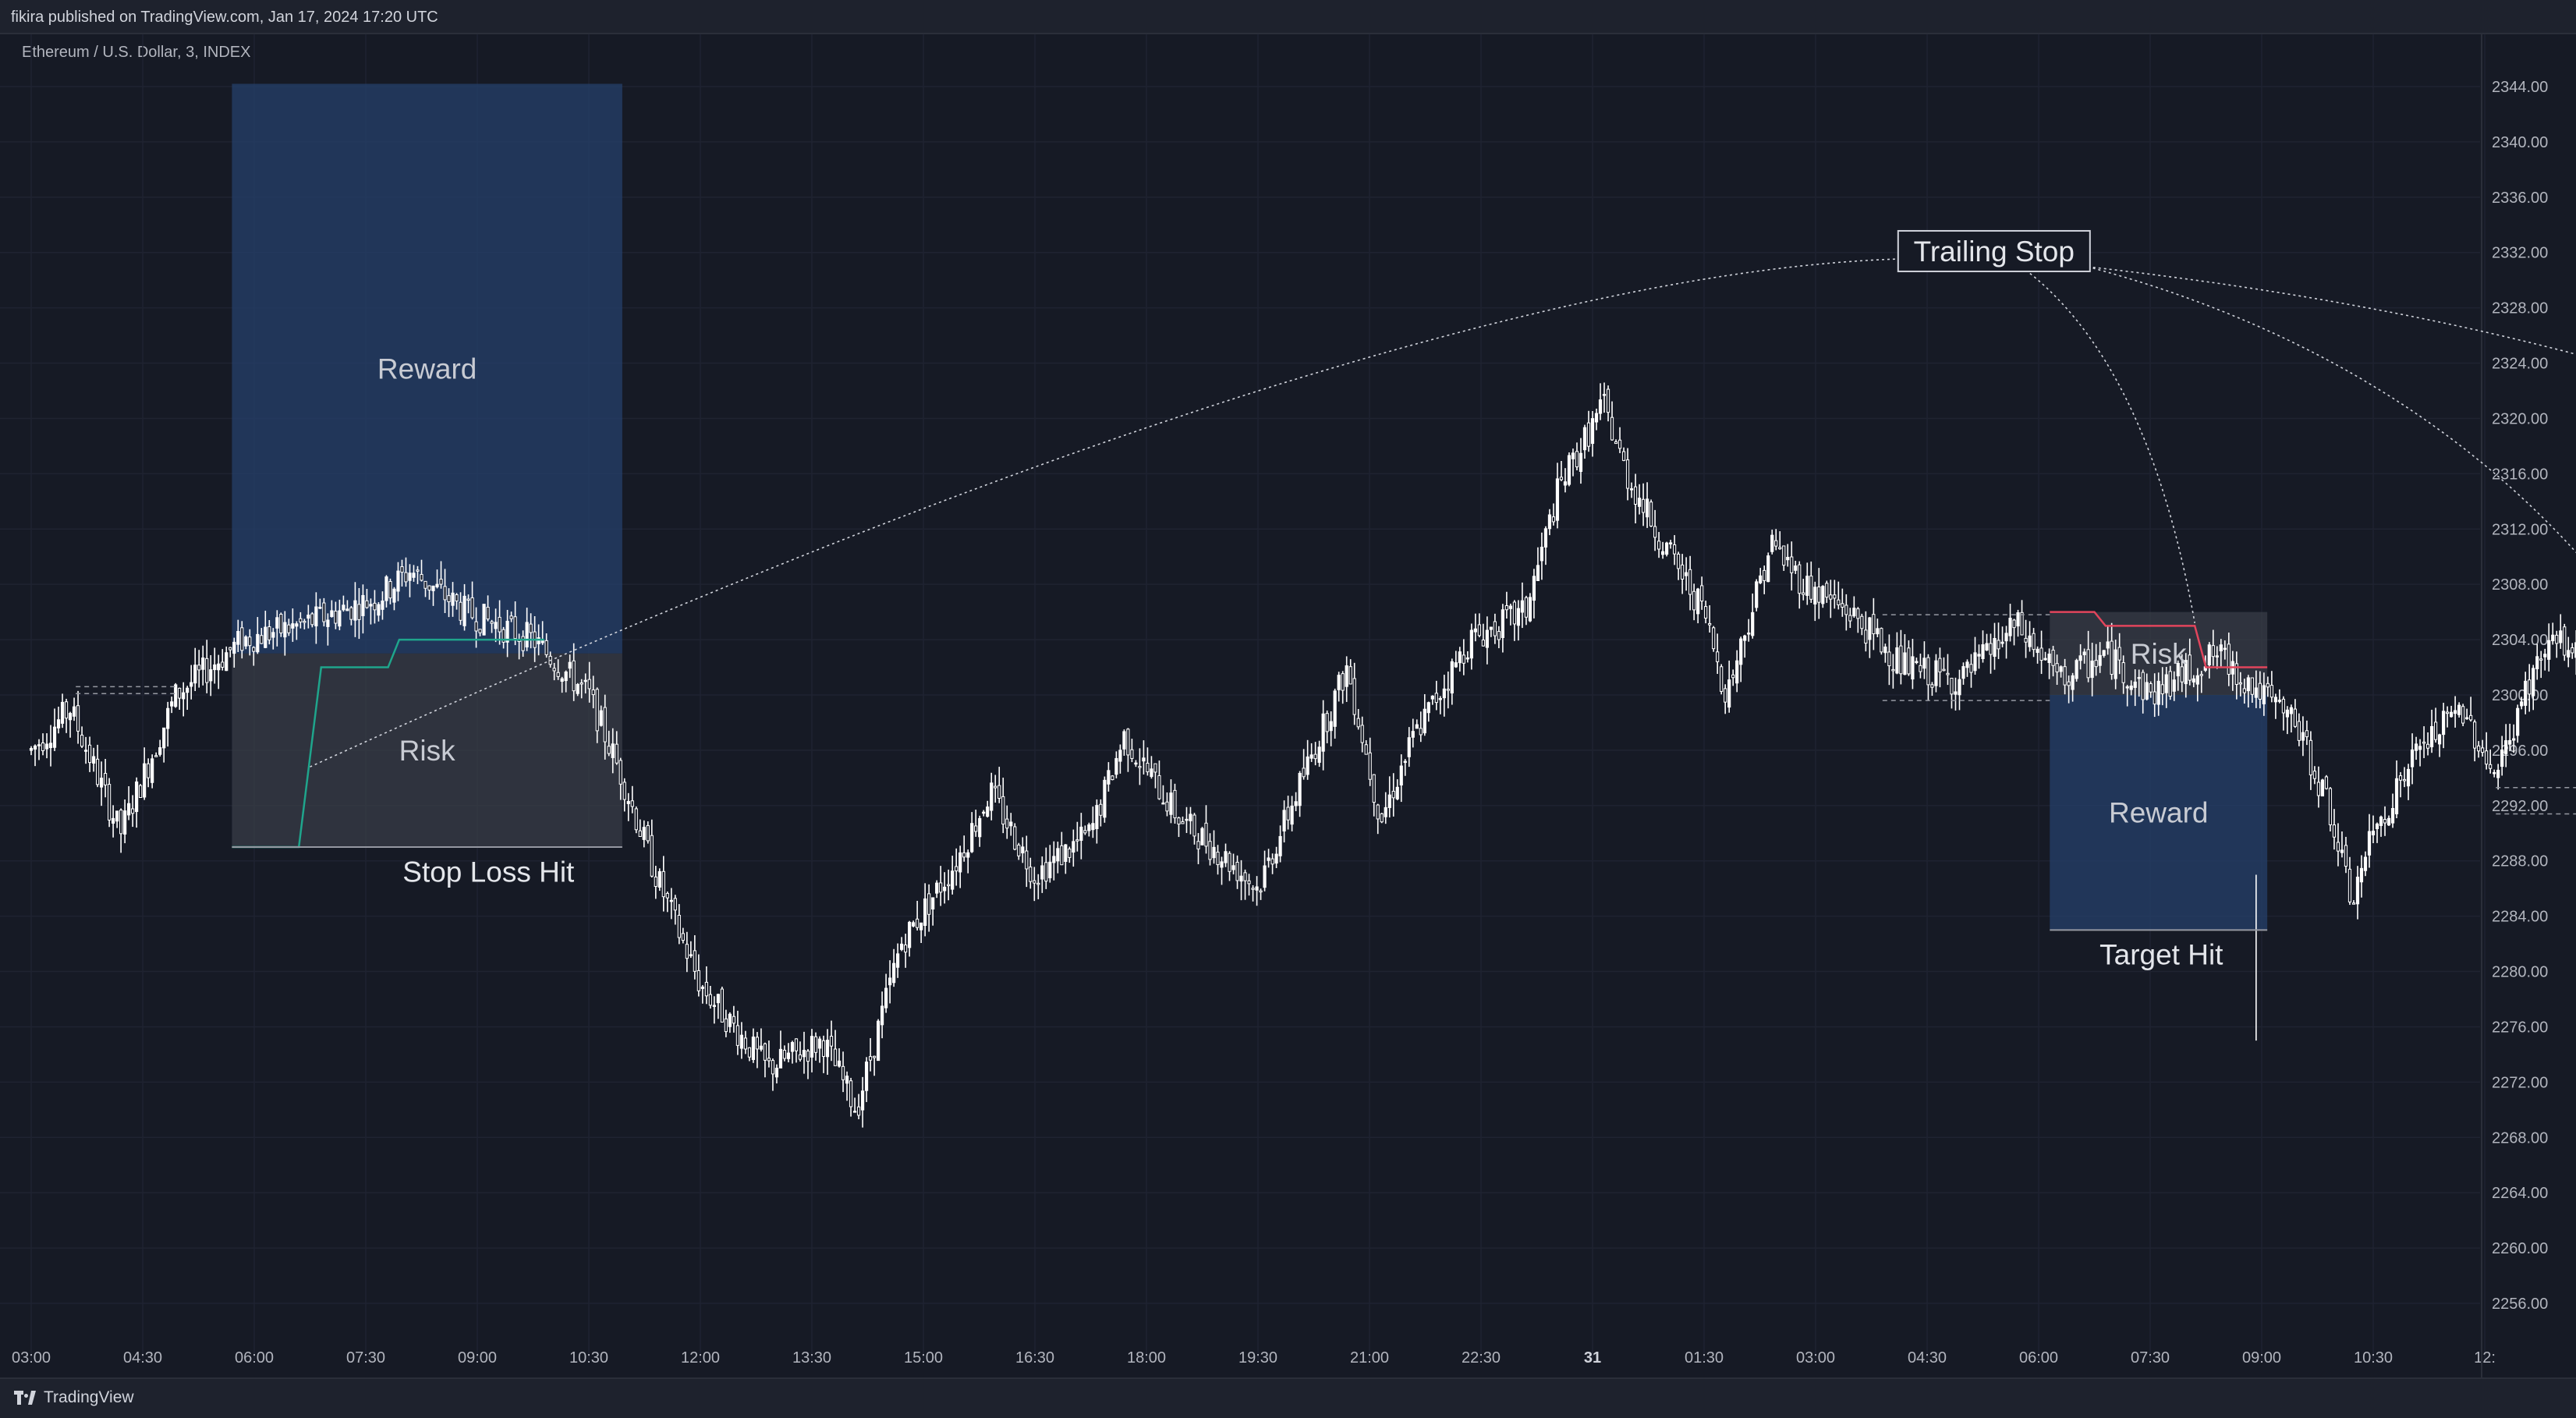 This screenshot has height=1418, width=2576. I want to click on x-tick-label: 12:, so click(2485, 1358).